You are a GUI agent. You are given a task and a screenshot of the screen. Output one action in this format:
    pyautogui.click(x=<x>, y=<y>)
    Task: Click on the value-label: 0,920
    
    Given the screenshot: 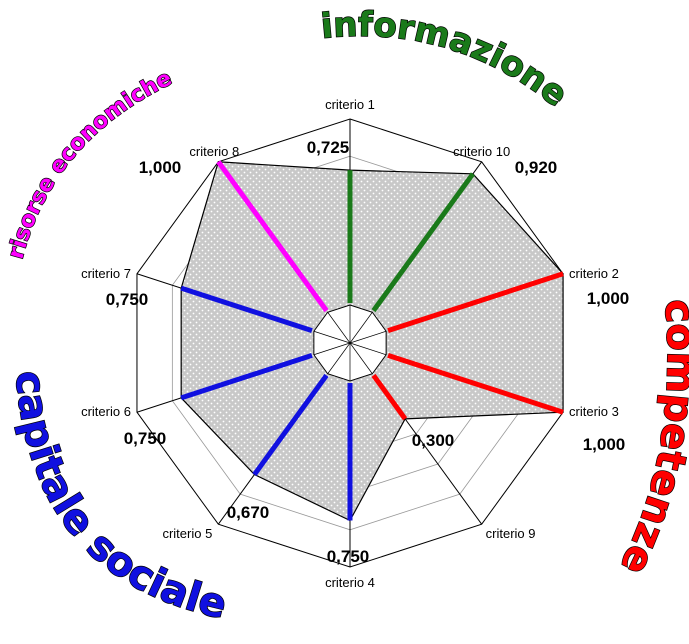 What is the action you would take?
    pyautogui.click(x=536, y=167)
    